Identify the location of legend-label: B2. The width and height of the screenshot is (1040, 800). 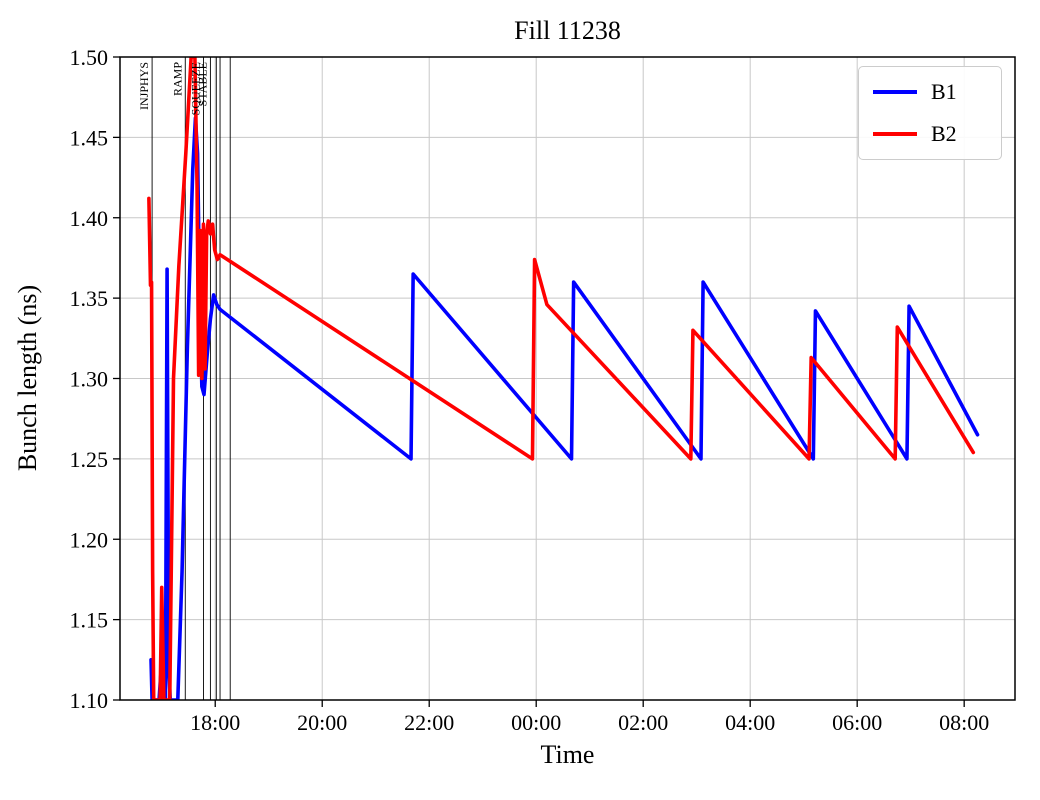
(944, 133).